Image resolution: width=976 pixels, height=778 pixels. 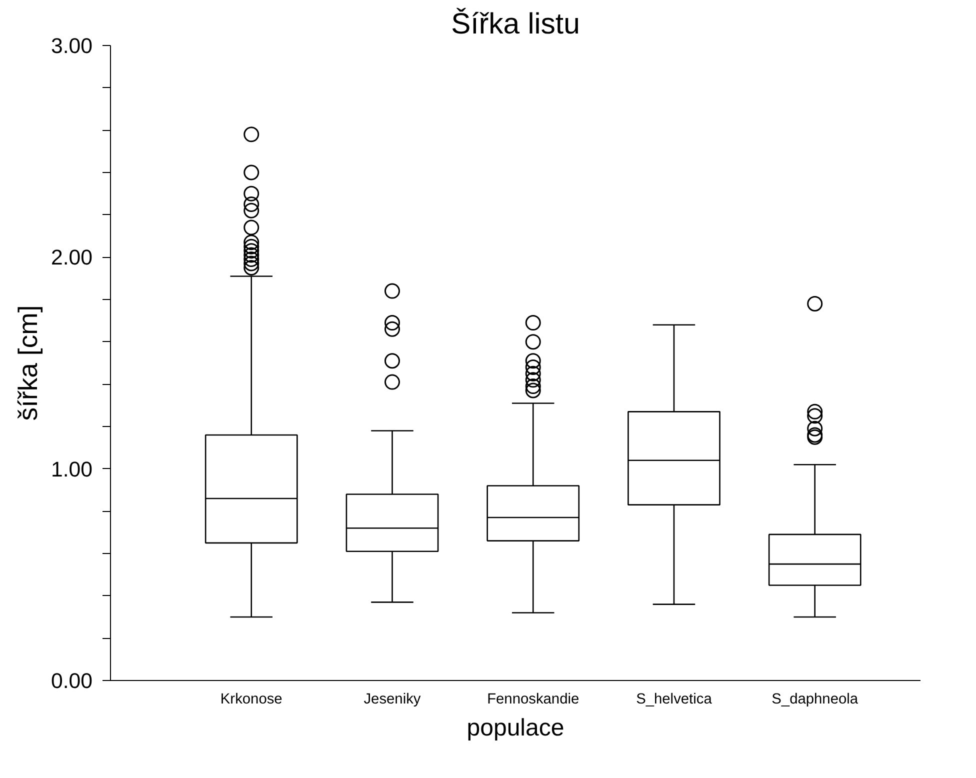 I want to click on x-tick-label: Krkonose, so click(x=251, y=700).